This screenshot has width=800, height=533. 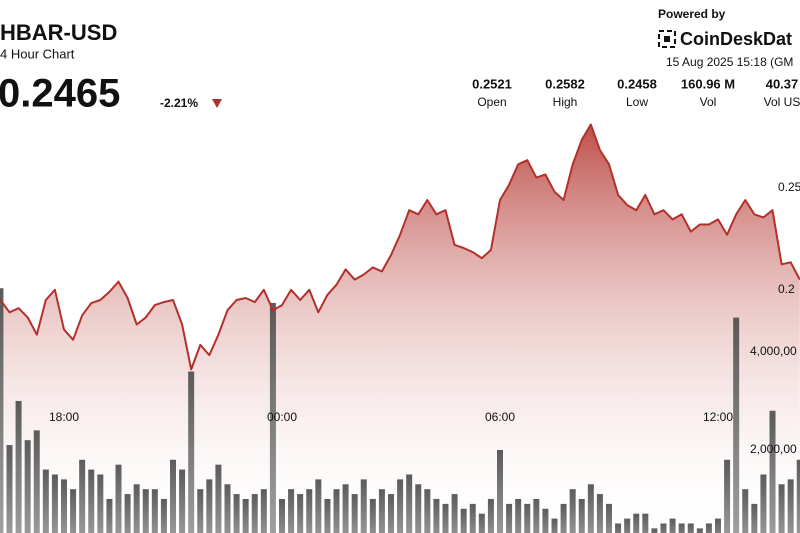 What do you see at coordinates (718, 417) in the screenshot?
I see `x-tick-label: 12:00` at bounding box center [718, 417].